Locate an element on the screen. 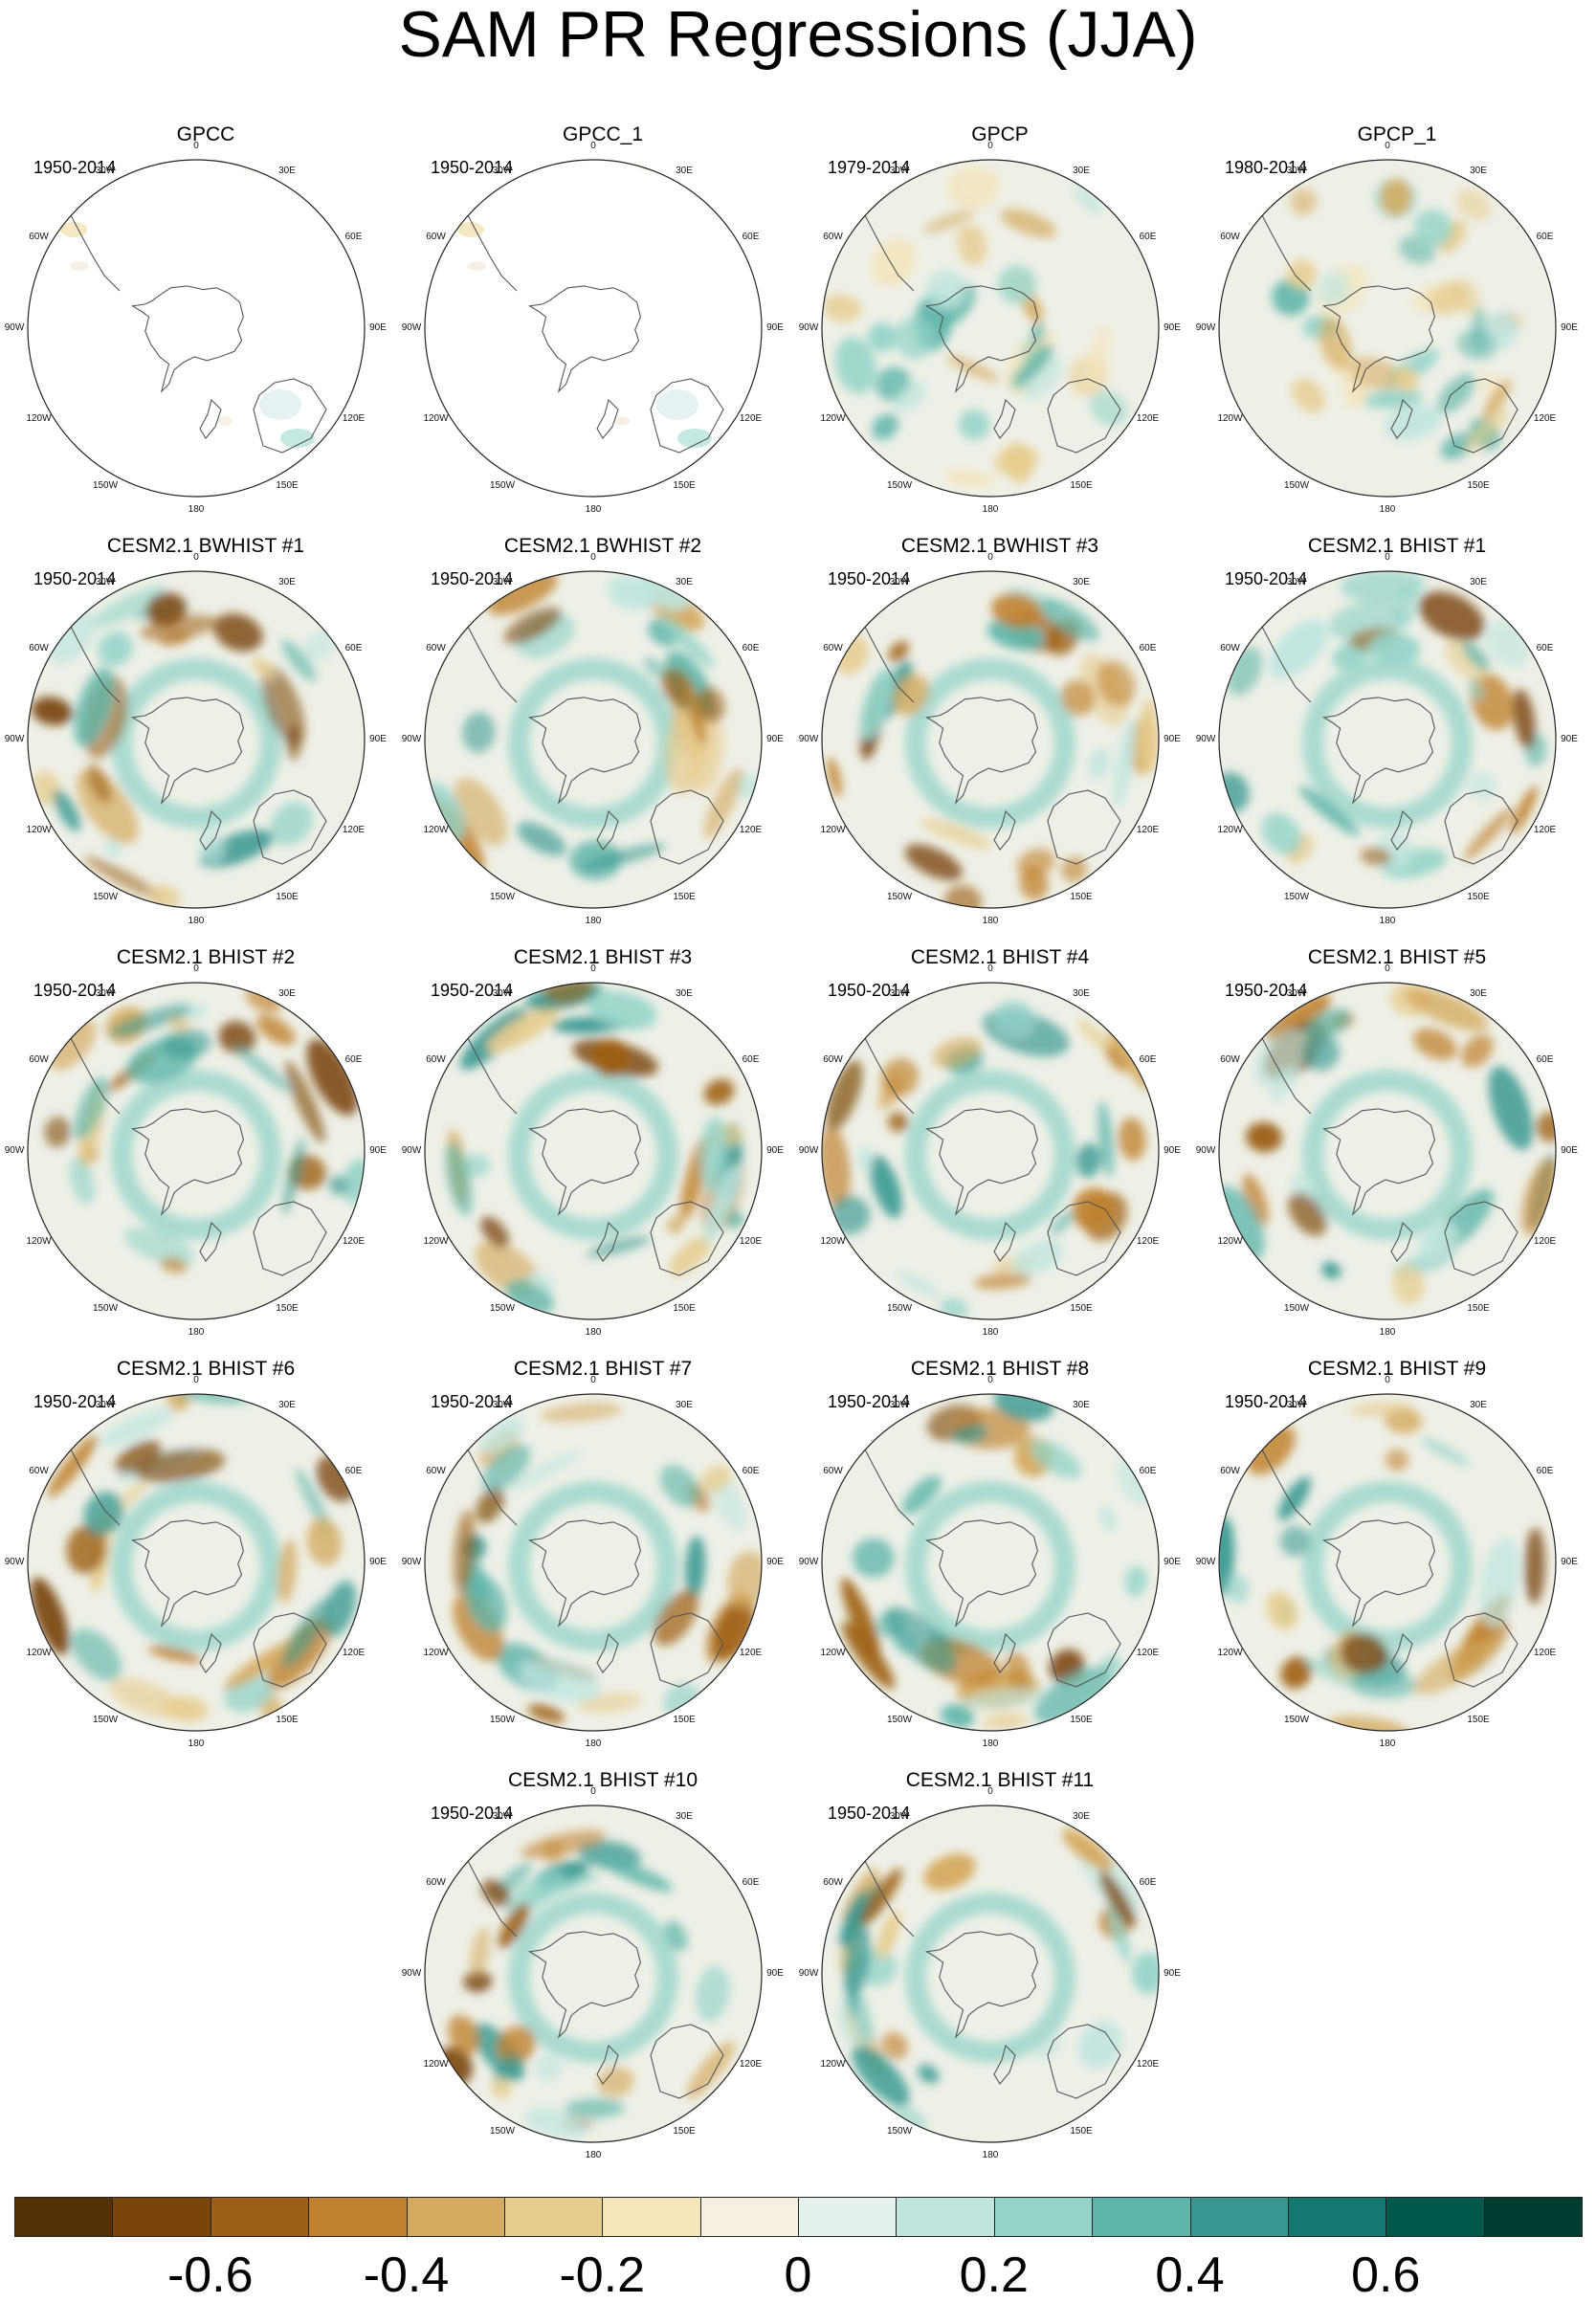  colorbar-tick-label: 0 is located at coordinates (798, 2275).